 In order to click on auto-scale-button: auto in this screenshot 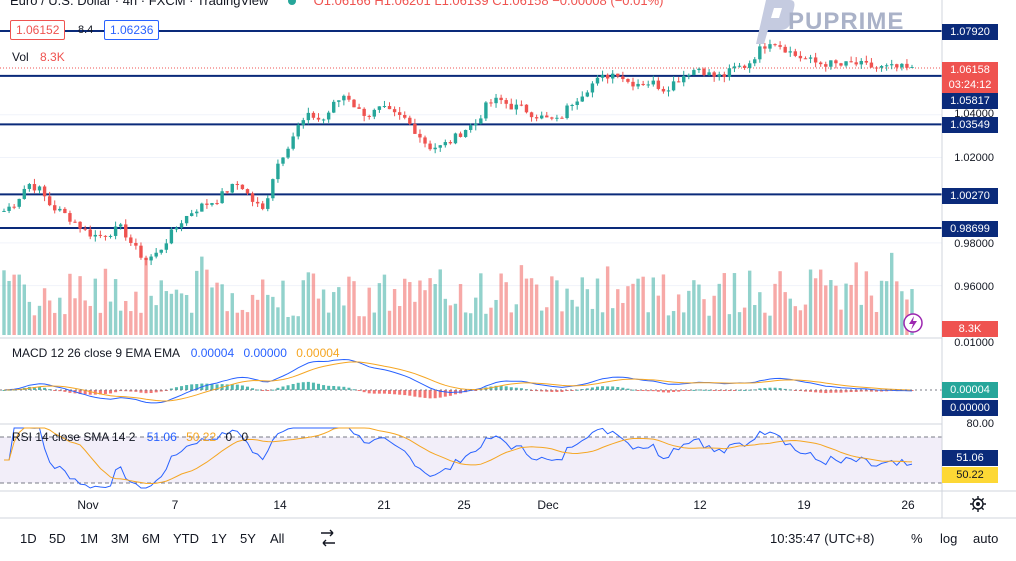, I will do `click(986, 538)`.